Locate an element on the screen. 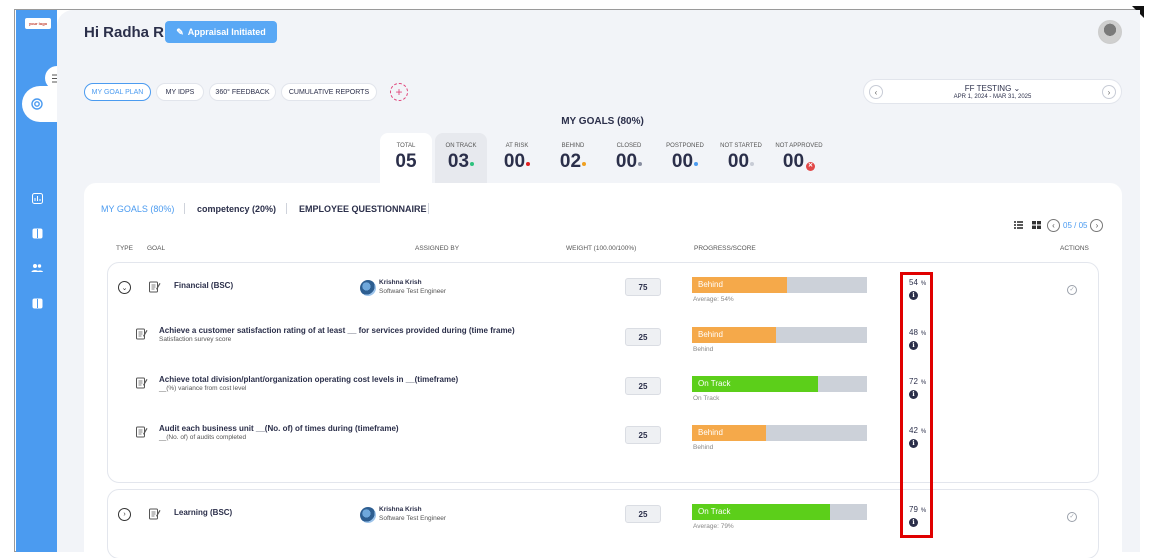  subtab-my-goals: MY GOALS (80%) is located at coordinates (138, 209).